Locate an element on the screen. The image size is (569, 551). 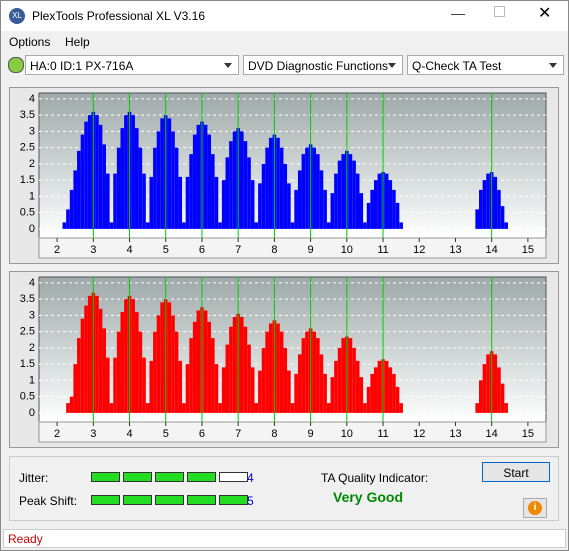
results-panel is located at coordinates (284, 488).